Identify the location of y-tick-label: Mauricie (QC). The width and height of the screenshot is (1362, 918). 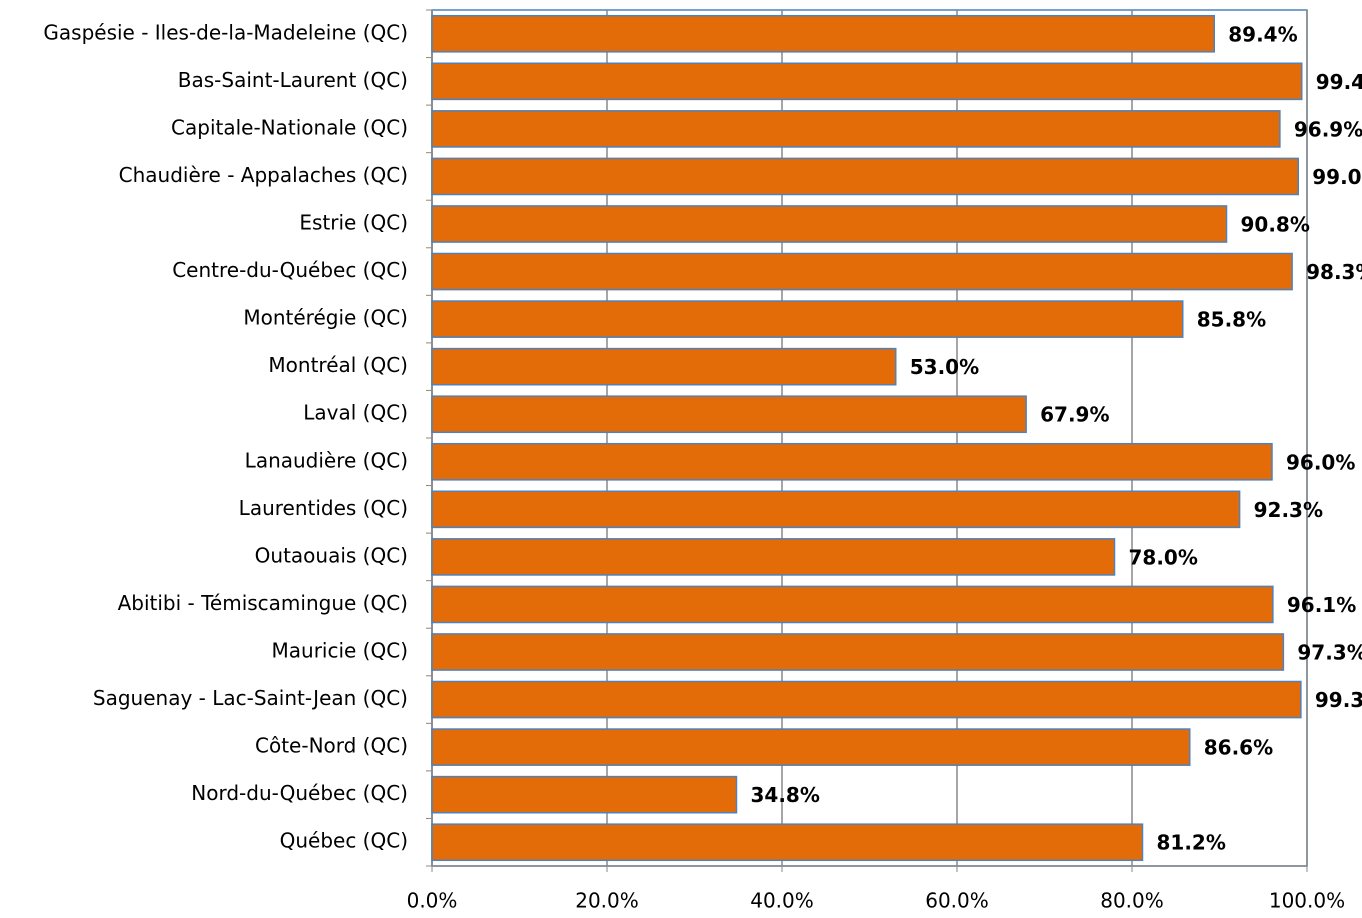
(340, 651).